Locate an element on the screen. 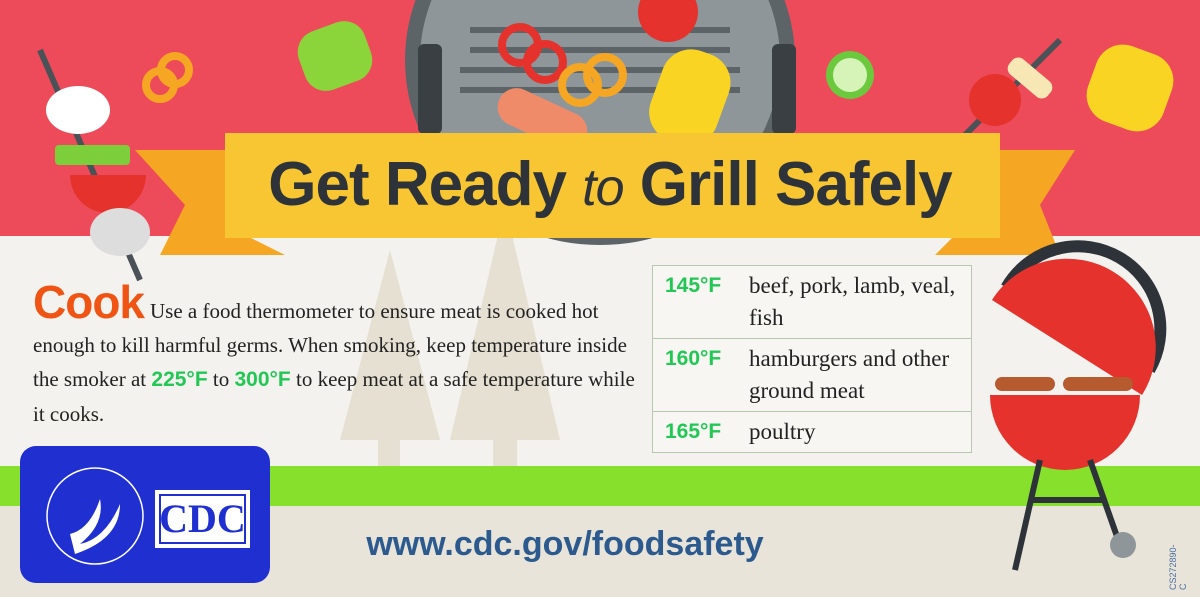 The height and width of the screenshot is (597, 1200). tomato-icon is located at coordinates (668, 21).